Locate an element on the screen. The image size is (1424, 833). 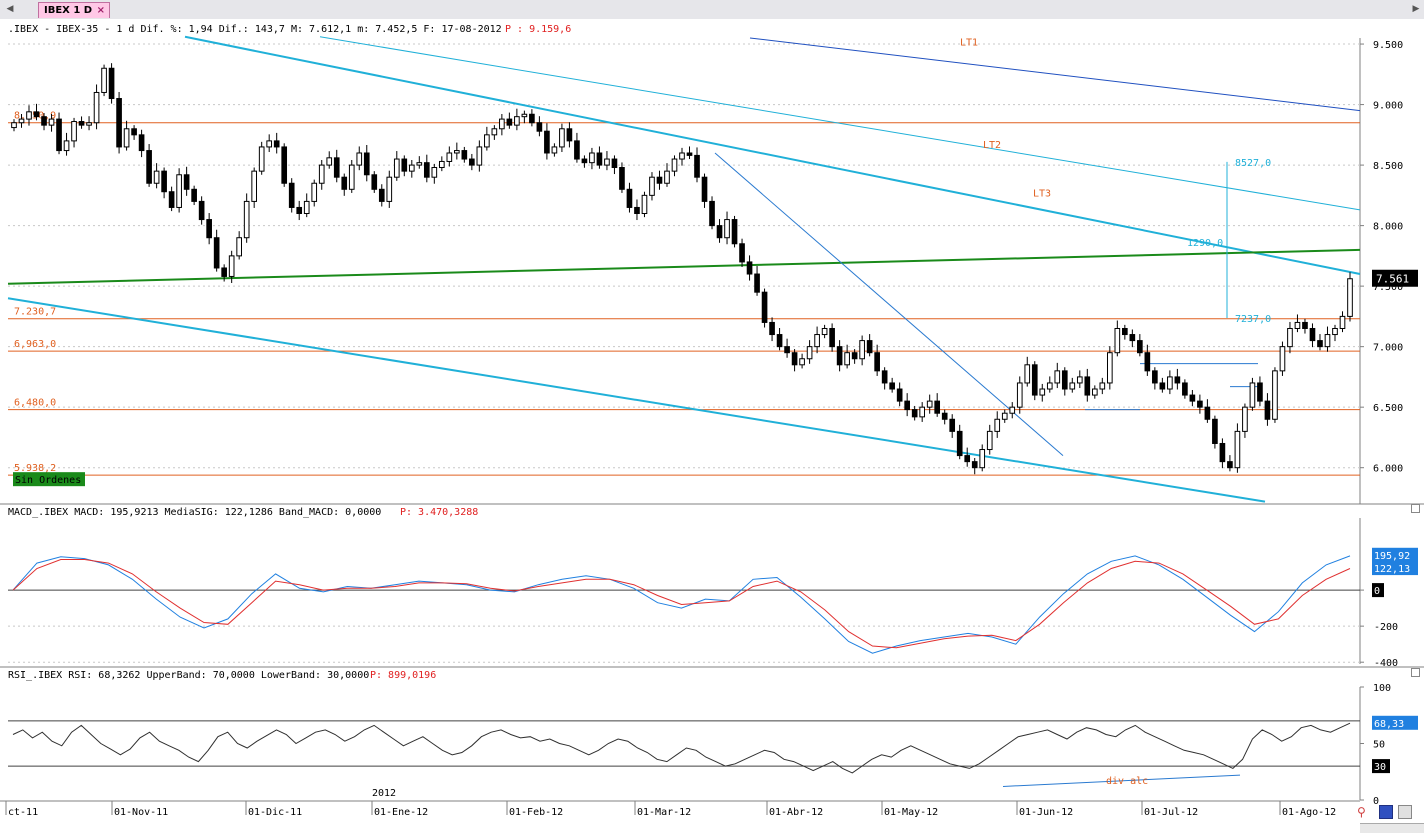
trendline-label: LT1 is located at coordinates (969, 42).